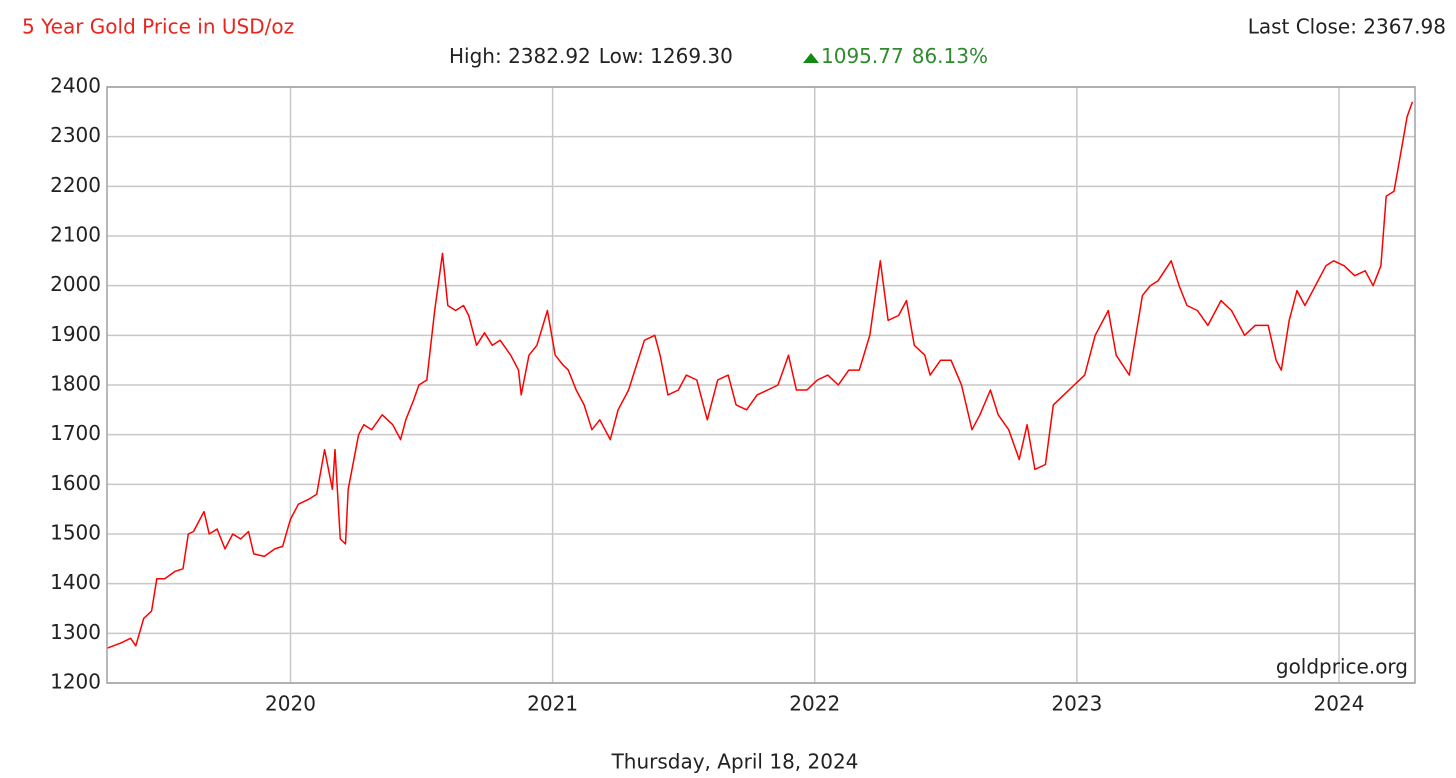  I want to click on y-tick-label: 1300, so click(75, 632).